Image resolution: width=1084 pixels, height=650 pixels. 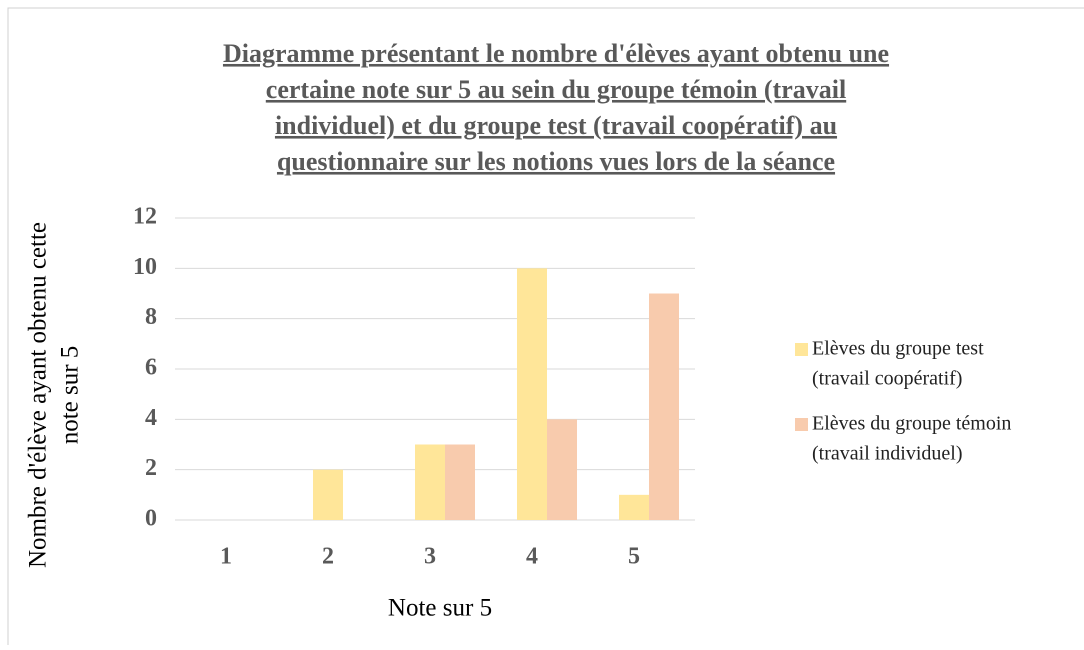 I want to click on y-tick-label: 0, so click(x=151, y=519).